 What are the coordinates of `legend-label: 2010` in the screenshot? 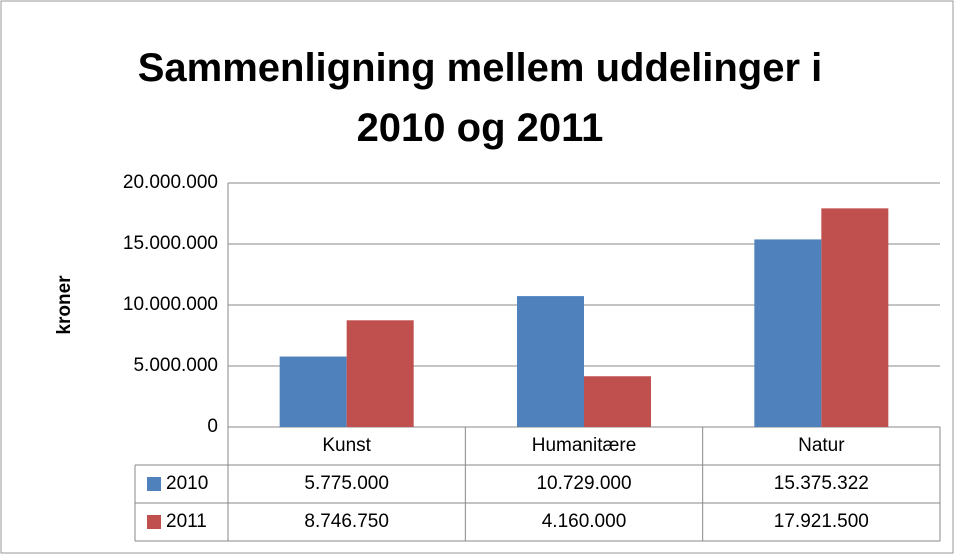 It's located at (187, 483).